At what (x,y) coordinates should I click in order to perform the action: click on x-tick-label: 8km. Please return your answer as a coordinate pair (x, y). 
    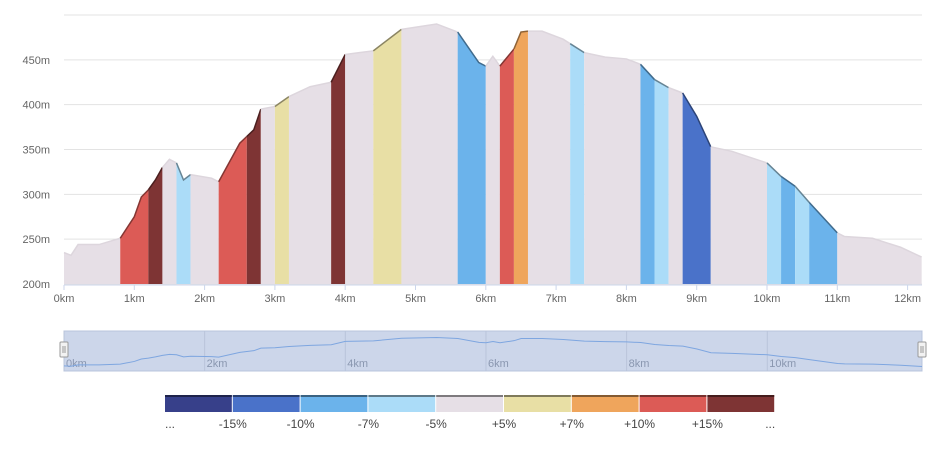
    Looking at the image, I should click on (626, 299).